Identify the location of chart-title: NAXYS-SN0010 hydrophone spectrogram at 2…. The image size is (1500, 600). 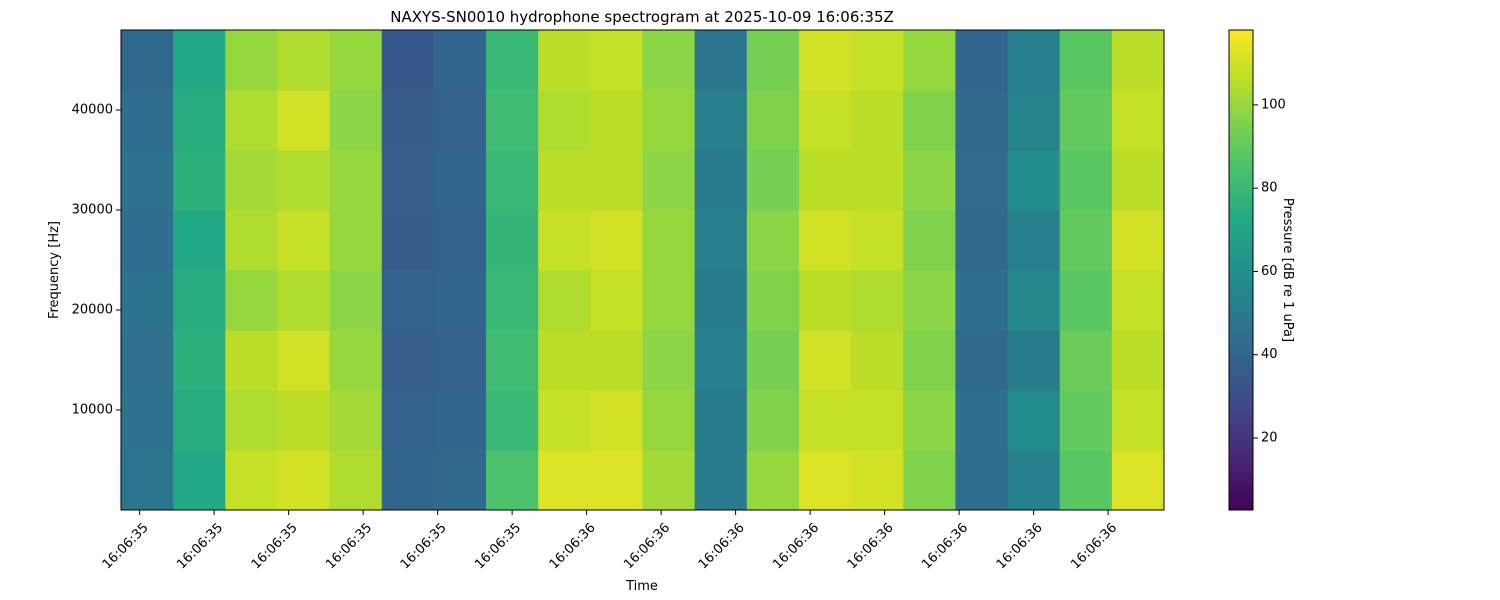
(642, 17).